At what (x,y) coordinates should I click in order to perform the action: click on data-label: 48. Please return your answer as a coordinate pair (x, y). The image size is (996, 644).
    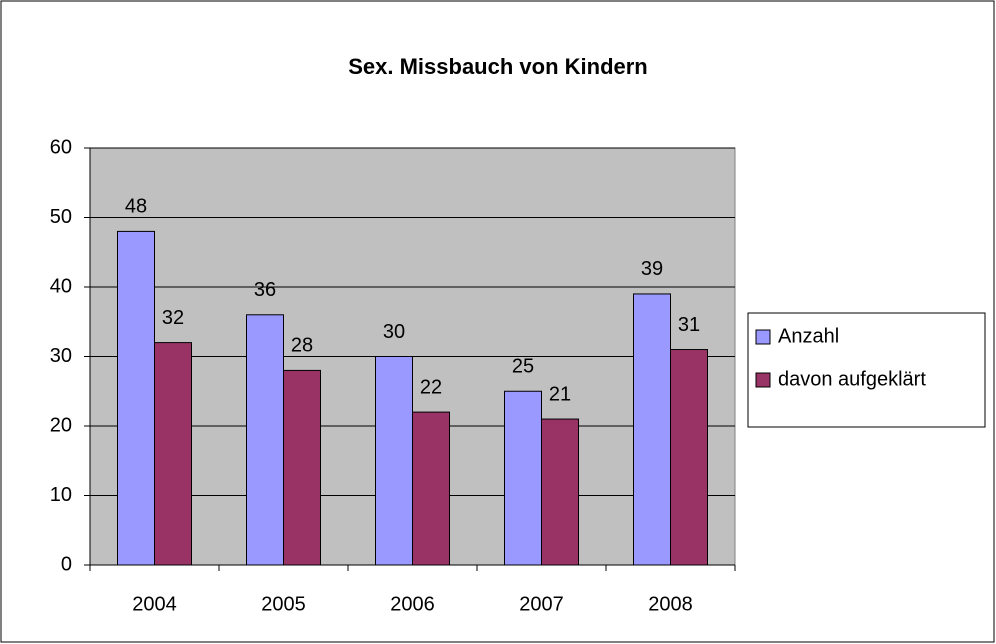
    Looking at the image, I should click on (136, 207).